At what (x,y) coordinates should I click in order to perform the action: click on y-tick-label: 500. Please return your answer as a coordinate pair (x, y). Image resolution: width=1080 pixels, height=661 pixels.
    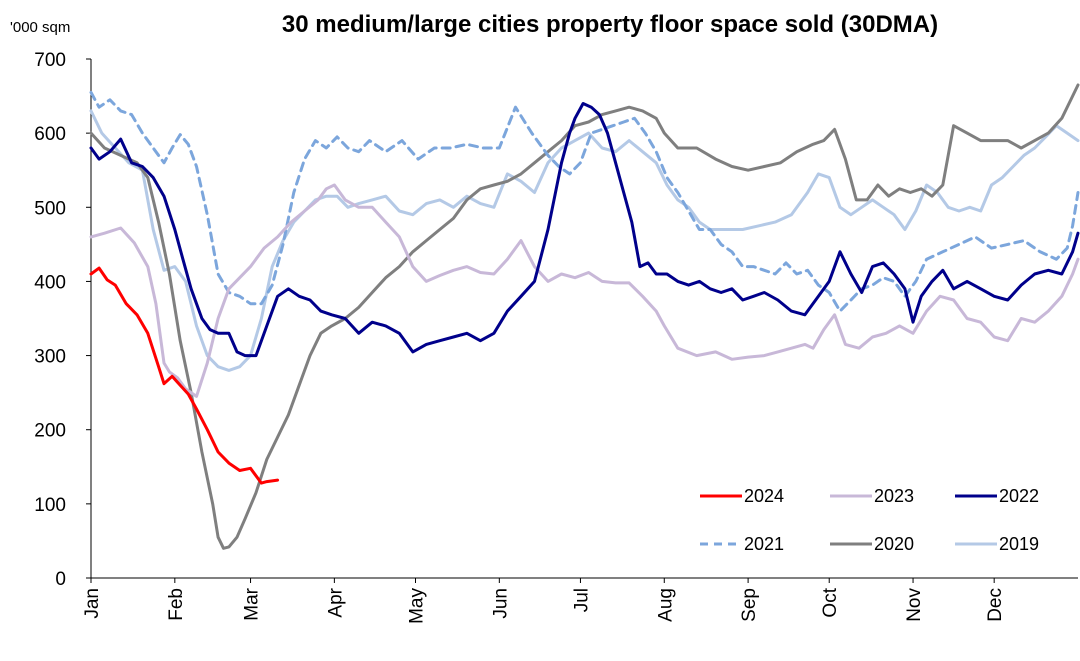
    Looking at the image, I should click on (50, 208).